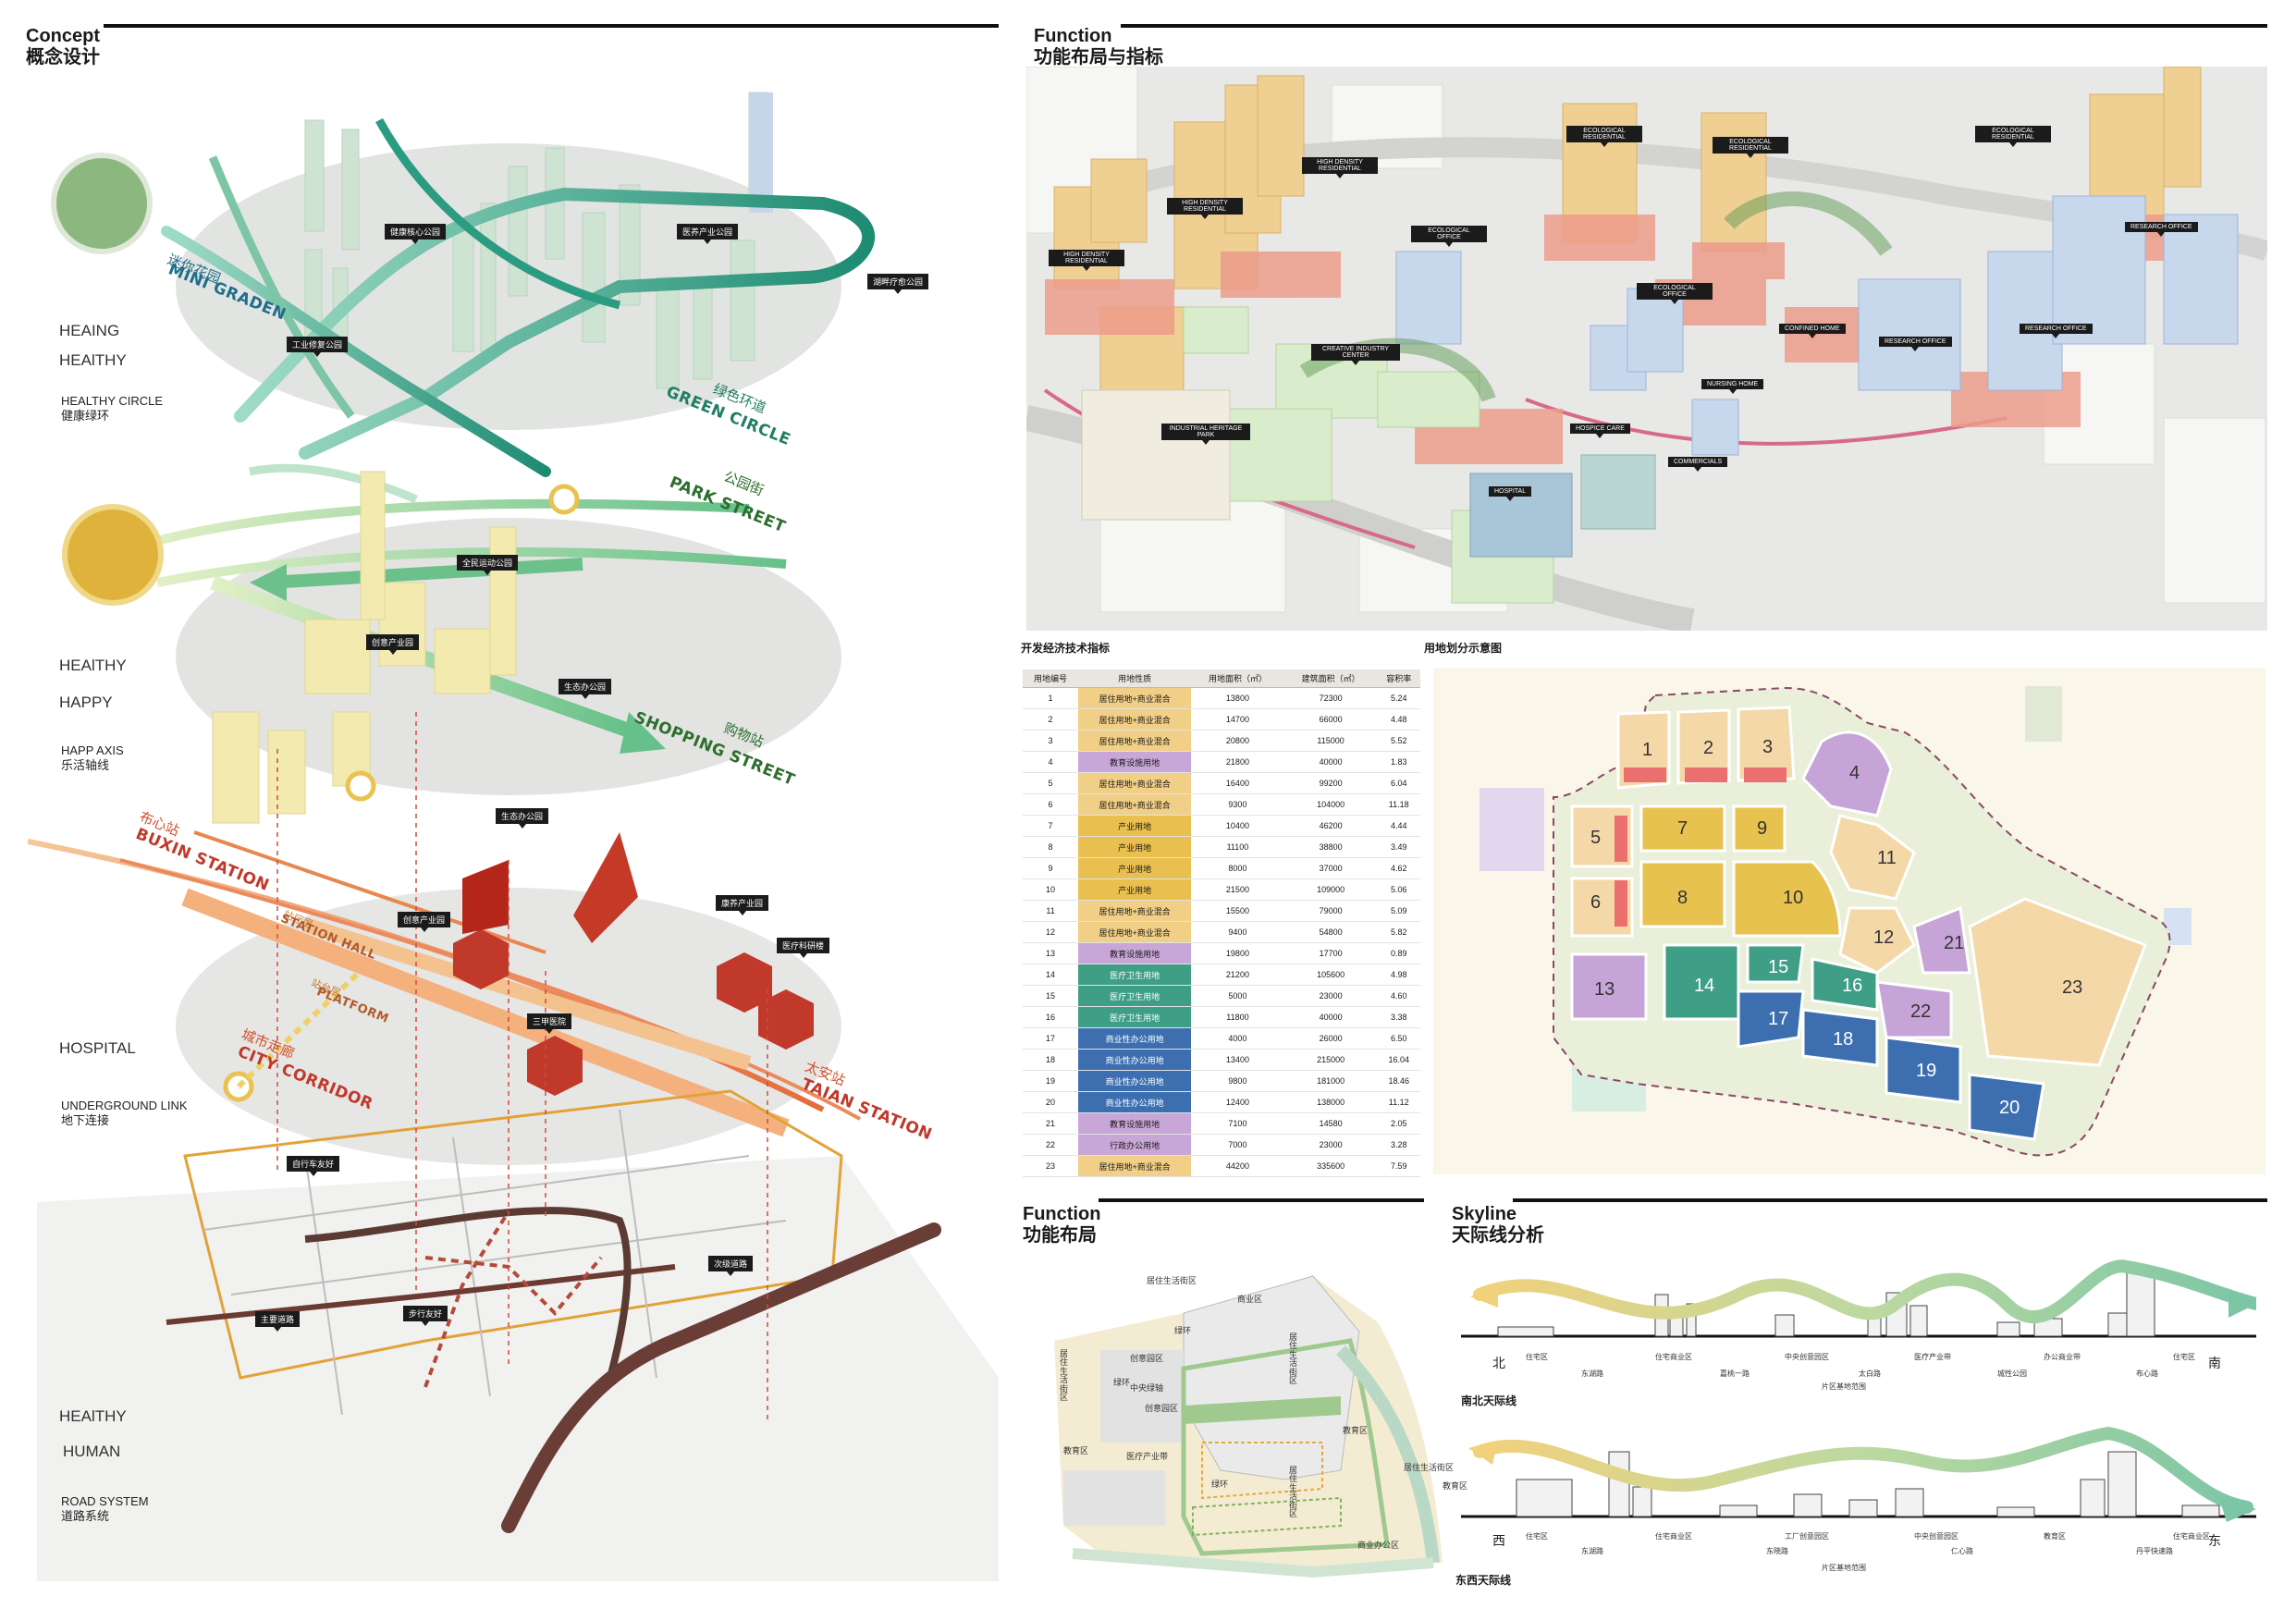  What do you see at coordinates (102, 203) in the screenshot?
I see `thumb-garden` at bounding box center [102, 203].